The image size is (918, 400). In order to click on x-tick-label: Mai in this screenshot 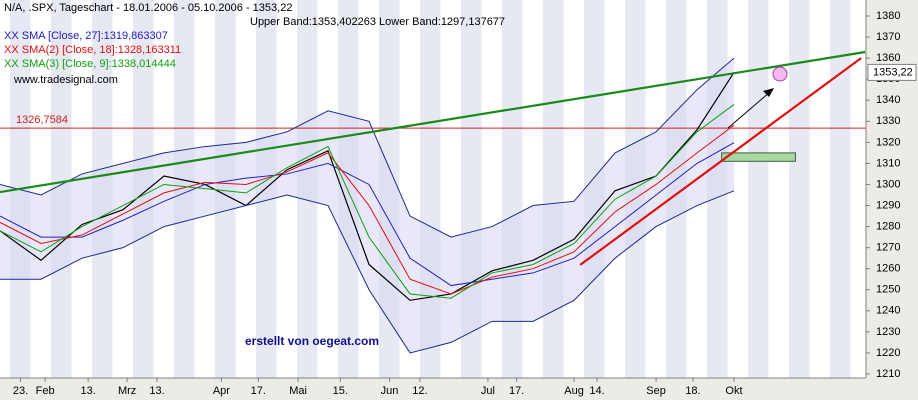, I will do `click(298, 391)`.